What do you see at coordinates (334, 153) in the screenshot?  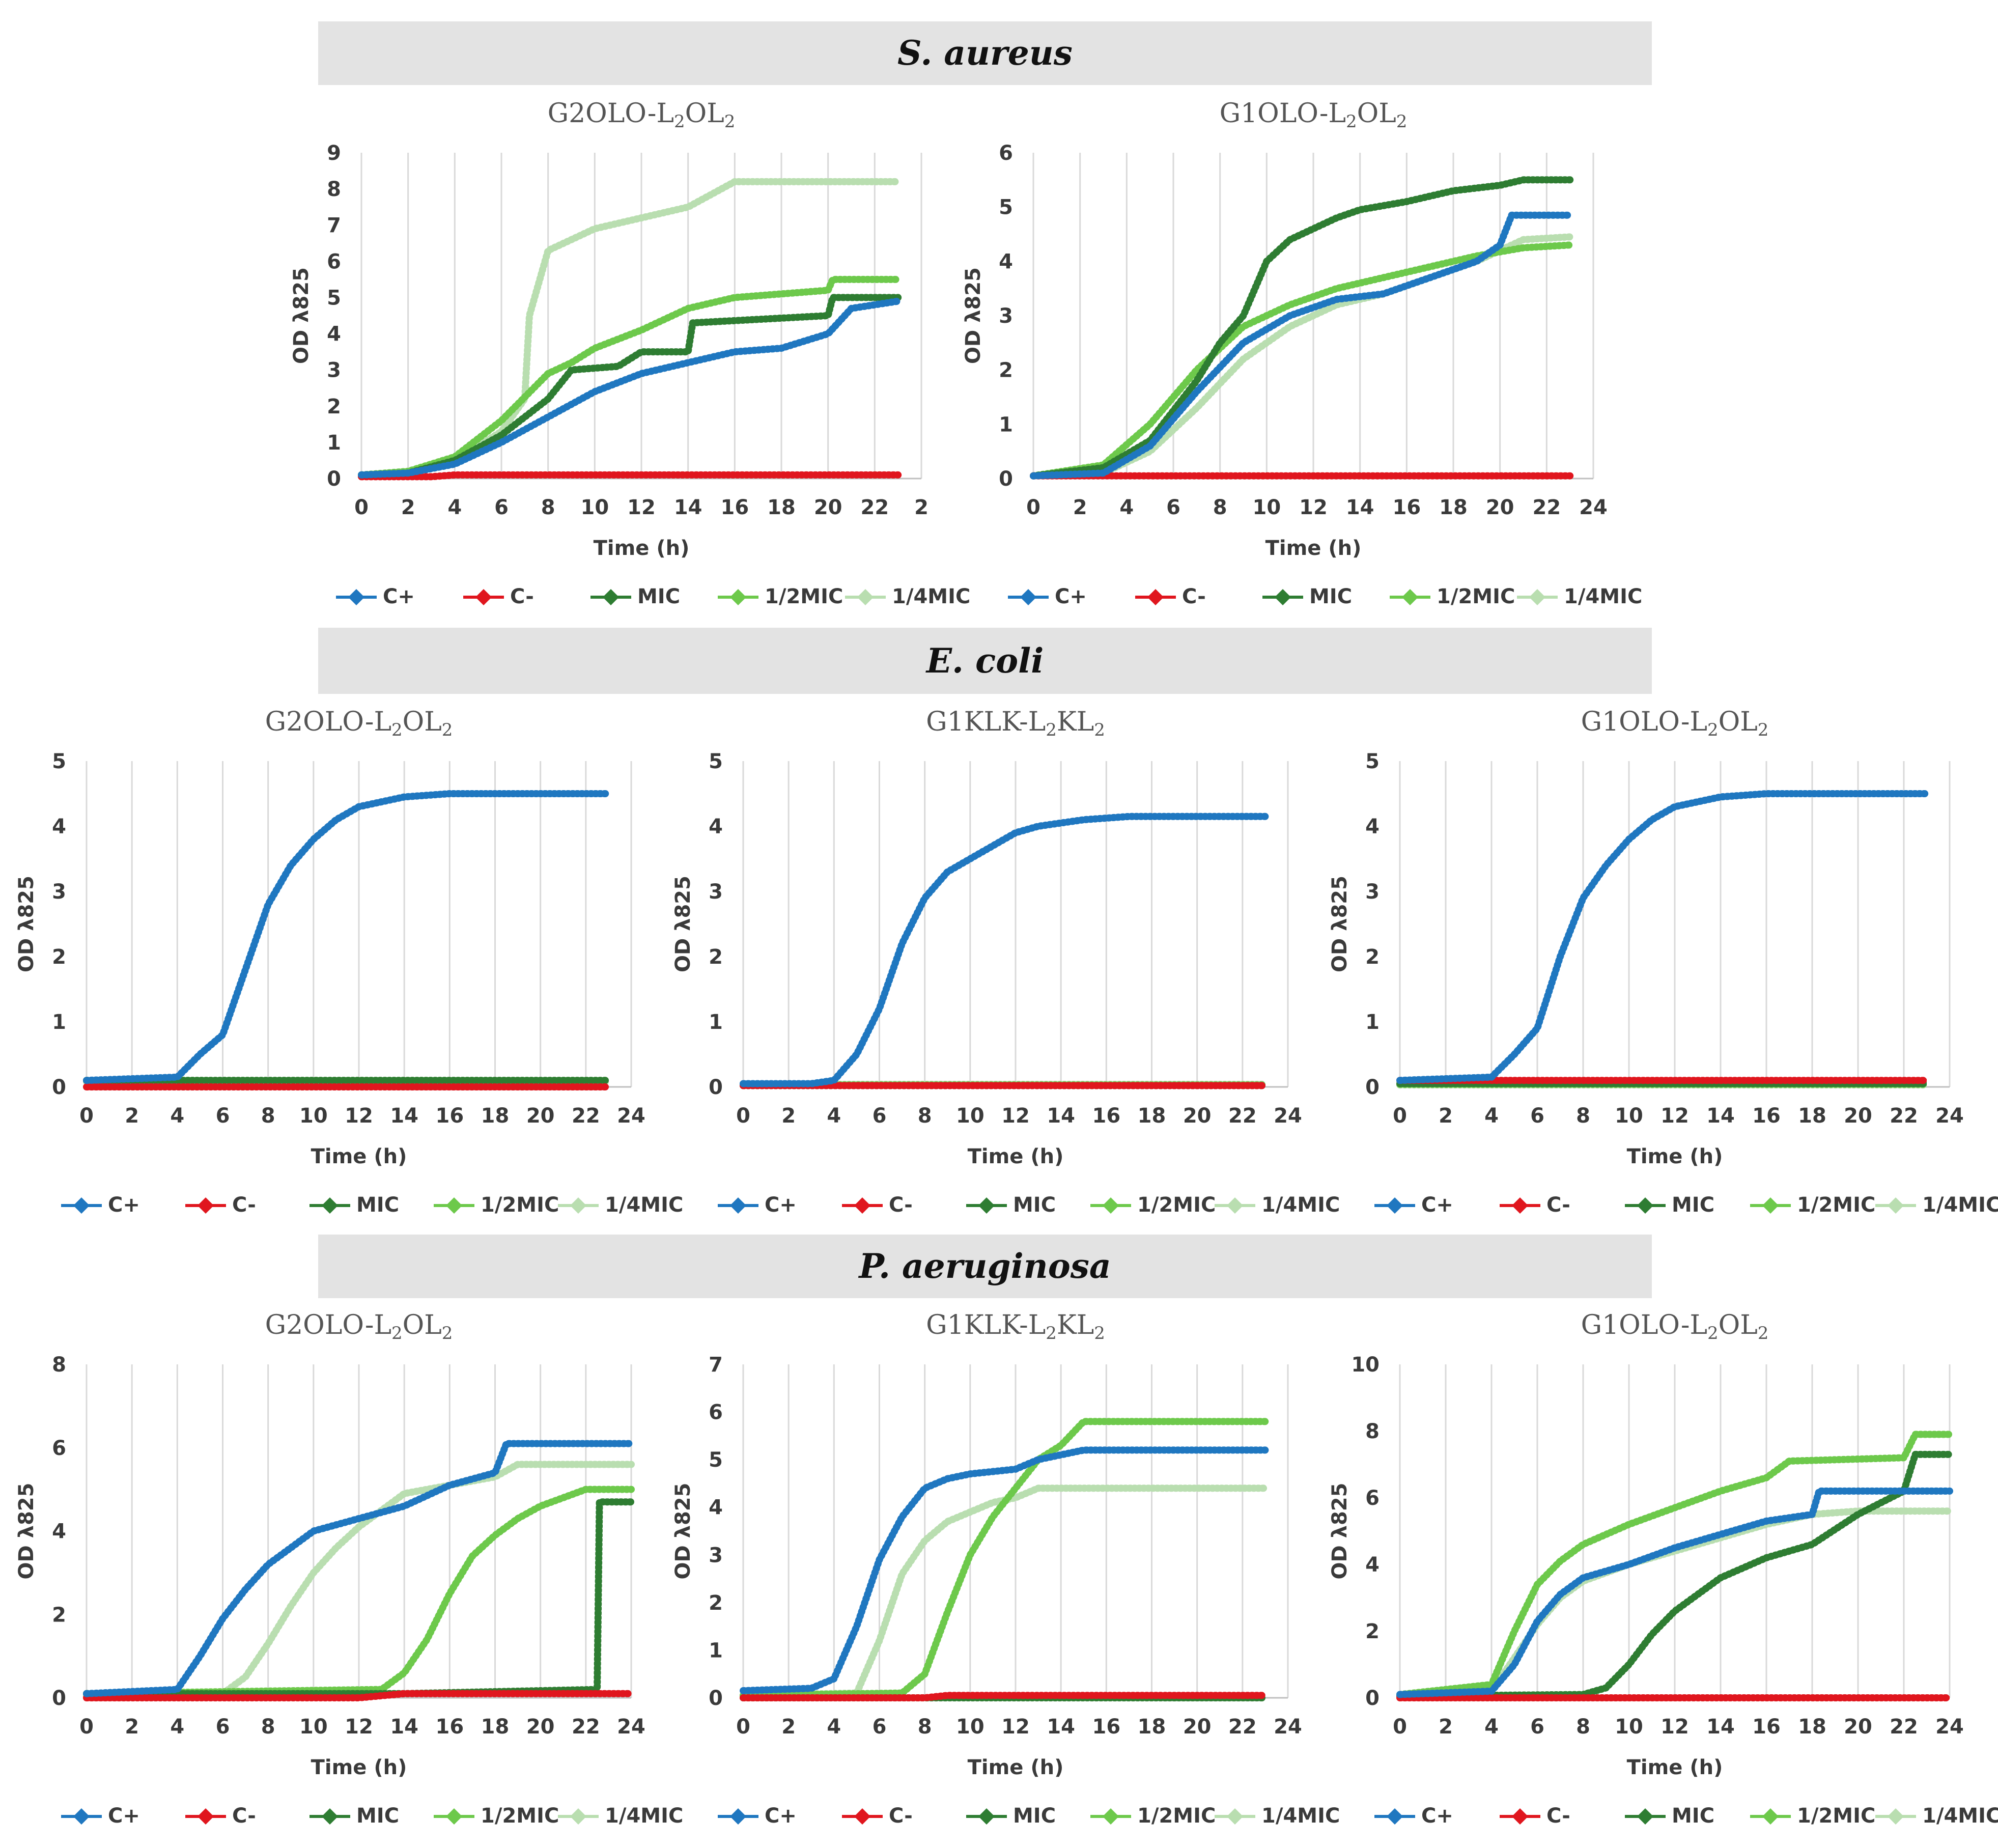 I see `y-tick-label: 9` at bounding box center [334, 153].